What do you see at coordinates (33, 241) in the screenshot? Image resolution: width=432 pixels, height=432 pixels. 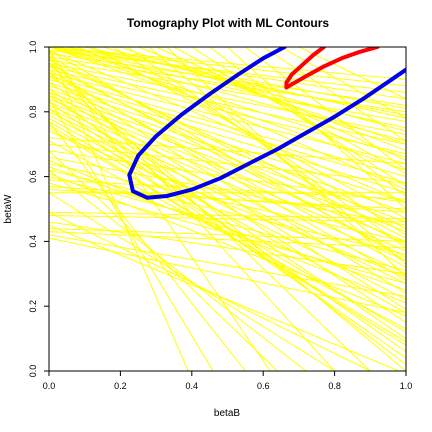 I see `y-tick-label: 0.4` at bounding box center [33, 241].